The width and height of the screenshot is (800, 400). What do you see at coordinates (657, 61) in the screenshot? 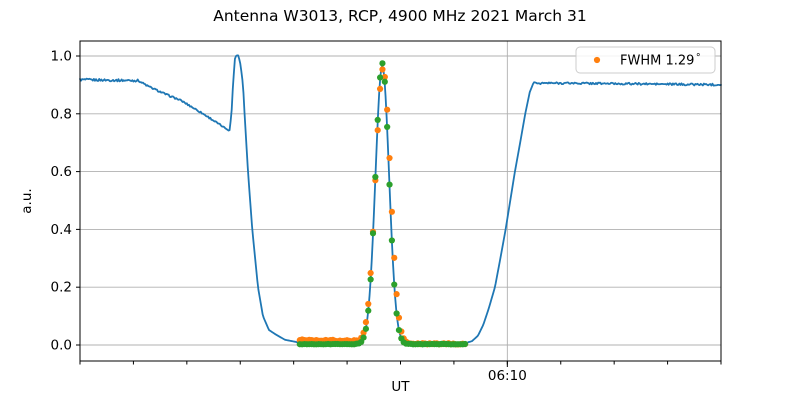
I see `legend-label-text: FWHM 1.29` at bounding box center [657, 61].